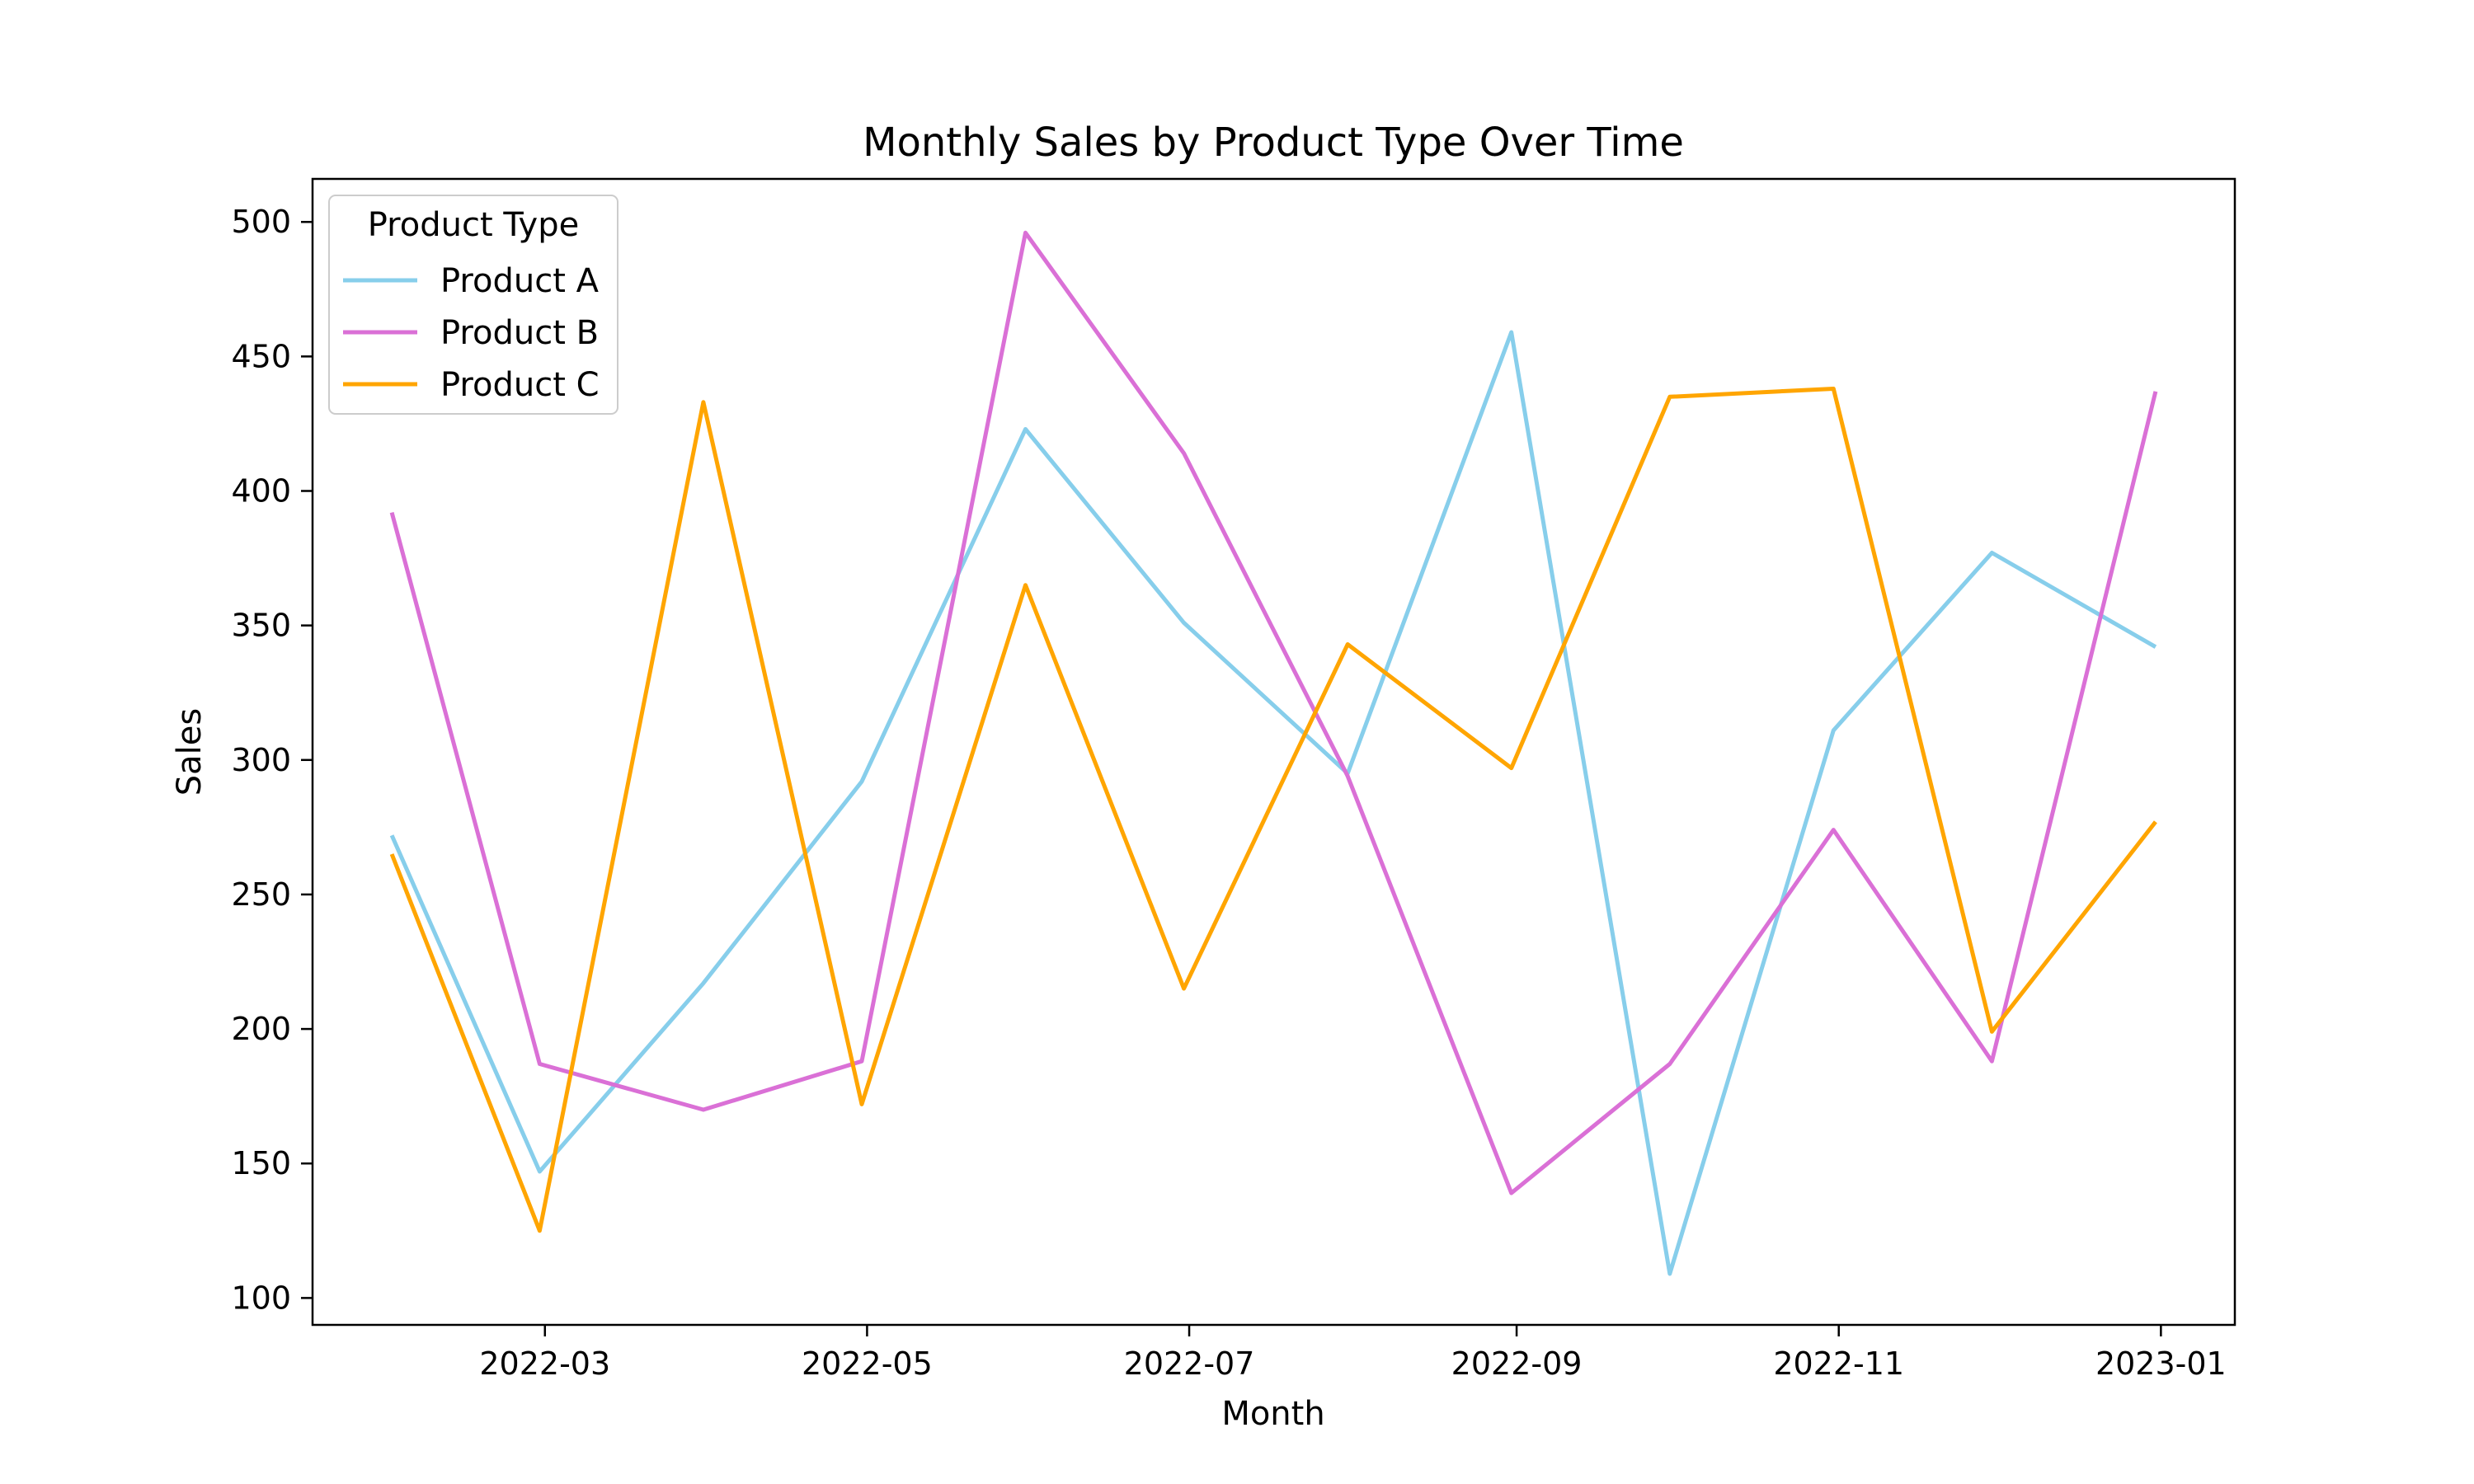 The width and height of the screenshot is (2474, 1484). Describe the element at coordinates (520, 281) in the screenshot. I see `legend-label-1: Product A` at that location.